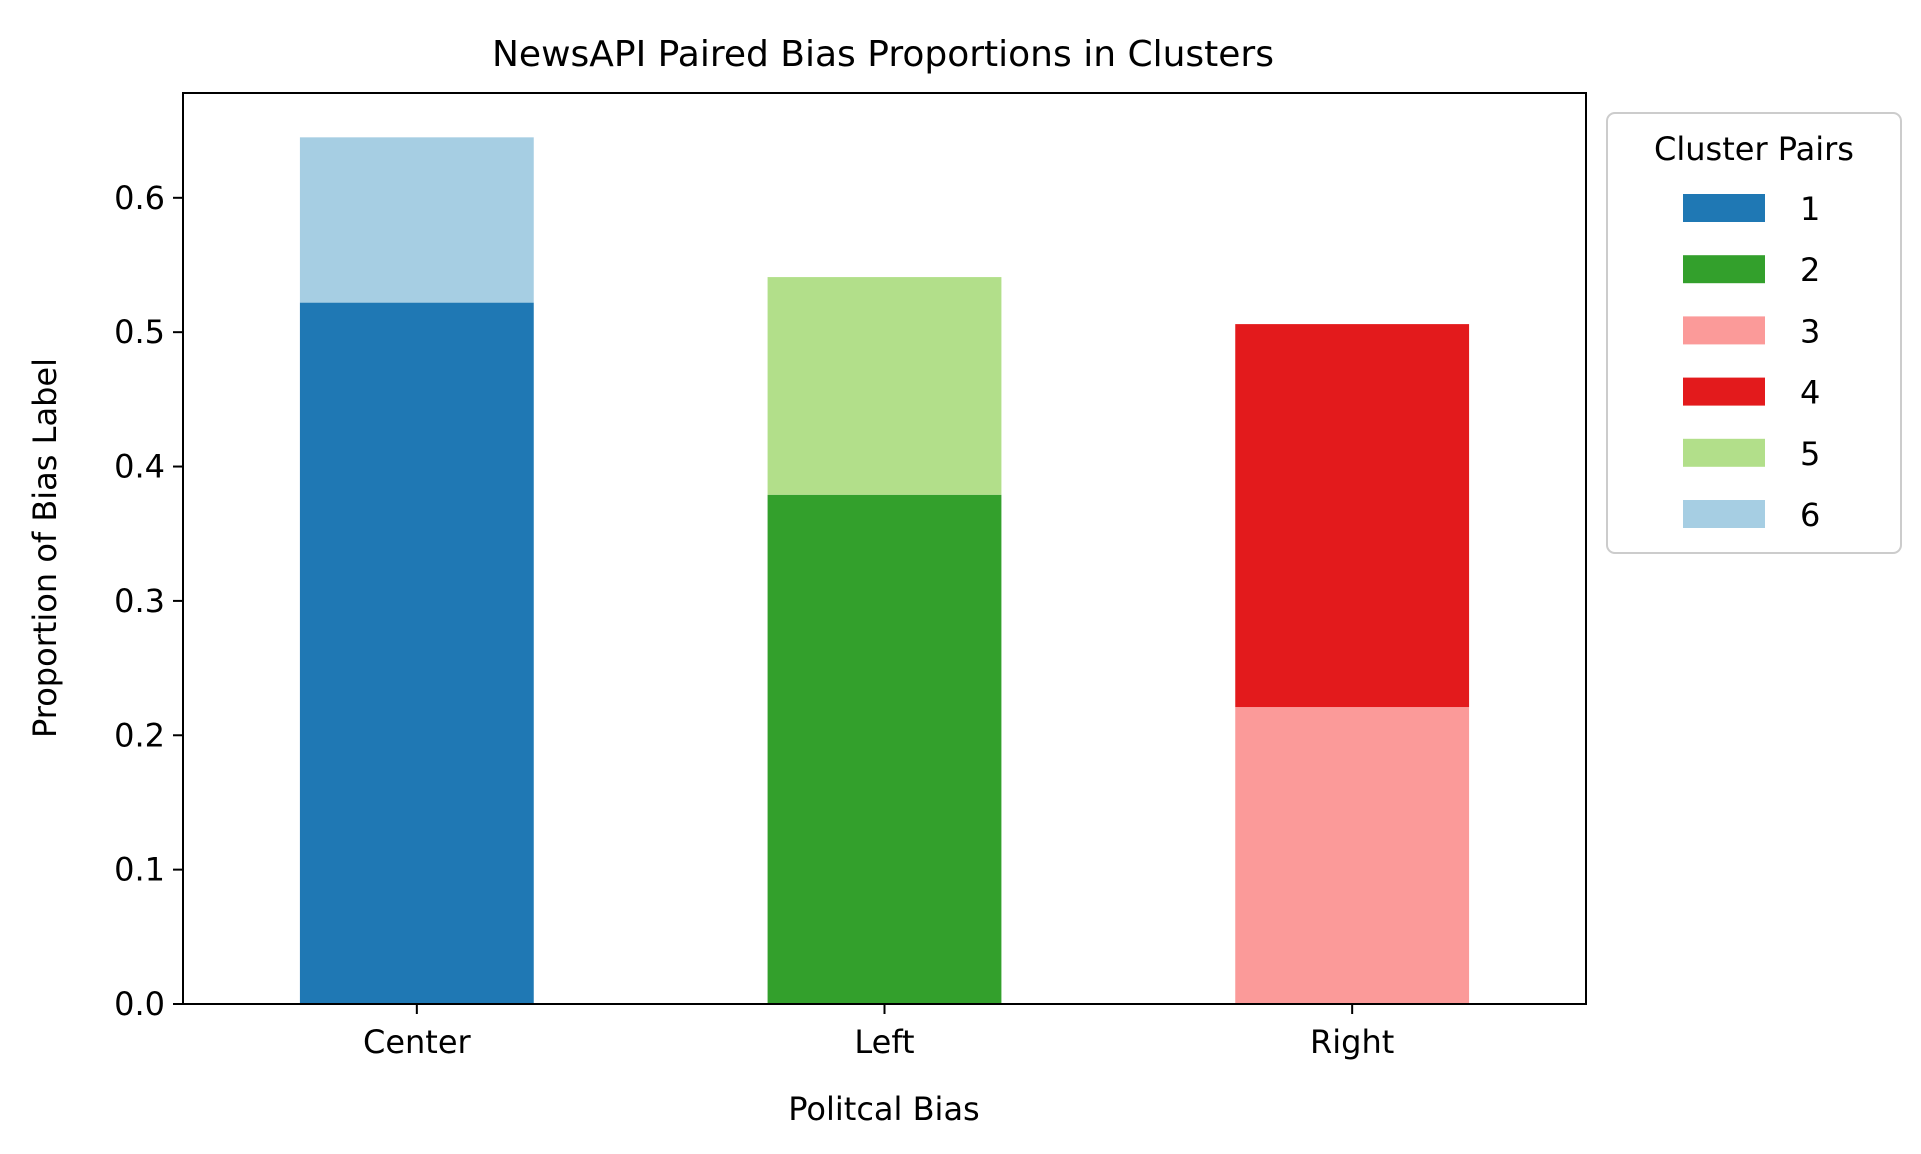  What do you see at coordinates (139, 1004) in the screenshot?
I see `y-tick-label: 0.0` at bounding box center [139, 1004].